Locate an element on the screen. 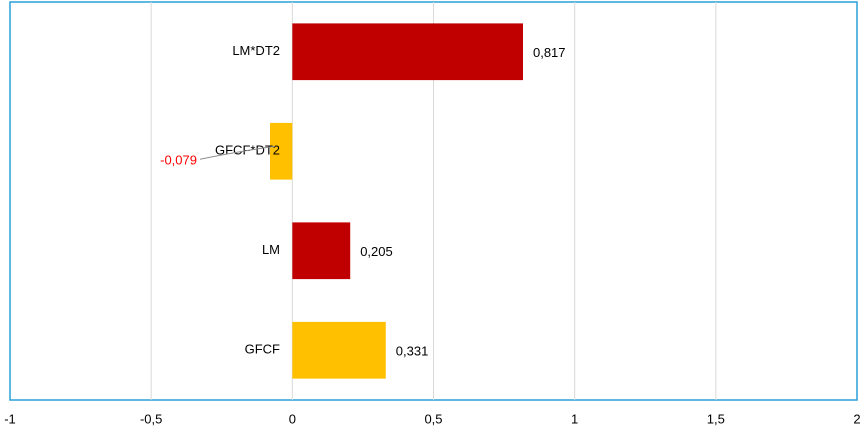 The height and width of the screenshot is (435, 867). x-tick-label: -1 is located at coordinates (10, 418).